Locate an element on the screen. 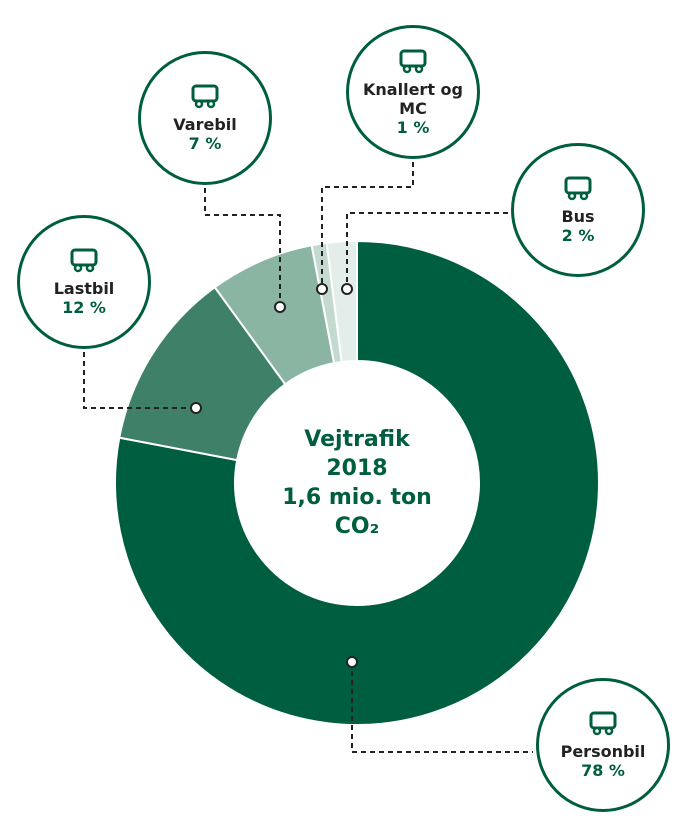 This screenshot has width=674, height=820. center-line: 1,6 mio. ton is located at coordinates (357, 497).